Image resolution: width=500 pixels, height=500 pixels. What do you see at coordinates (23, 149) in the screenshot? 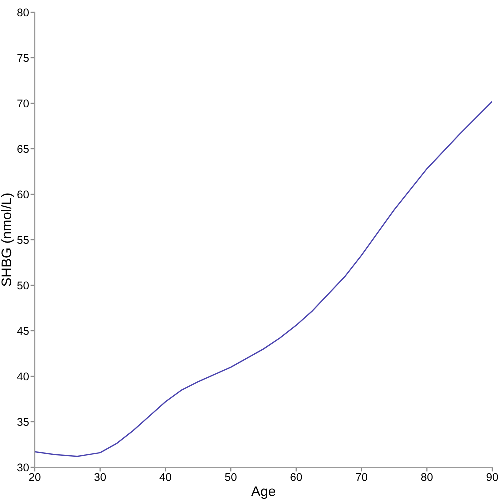
I see `y-tick-label: 65` at bounding box center [23, 149].